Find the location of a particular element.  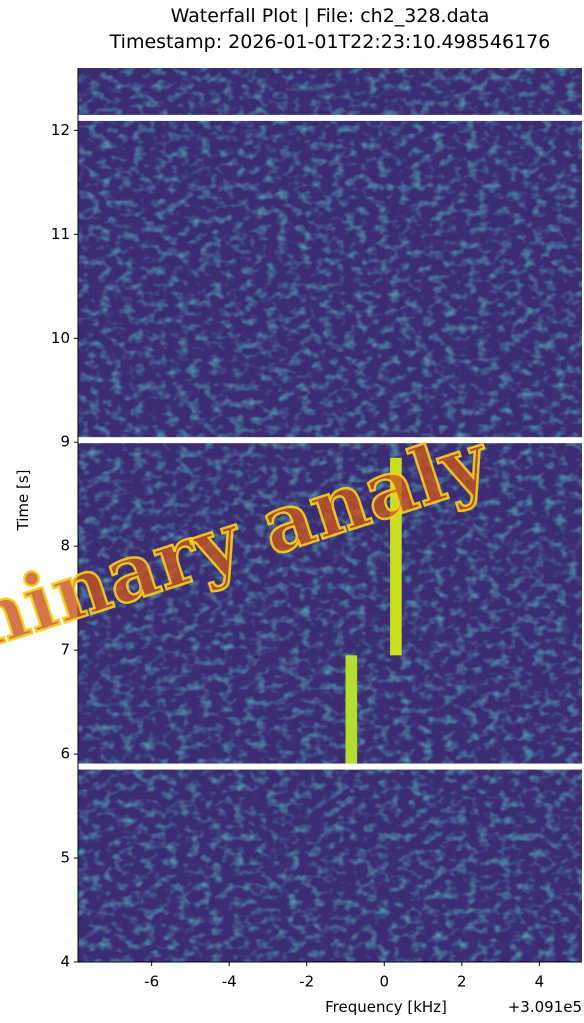

x-tick-label: 2 is located at coordinates (462, 982).